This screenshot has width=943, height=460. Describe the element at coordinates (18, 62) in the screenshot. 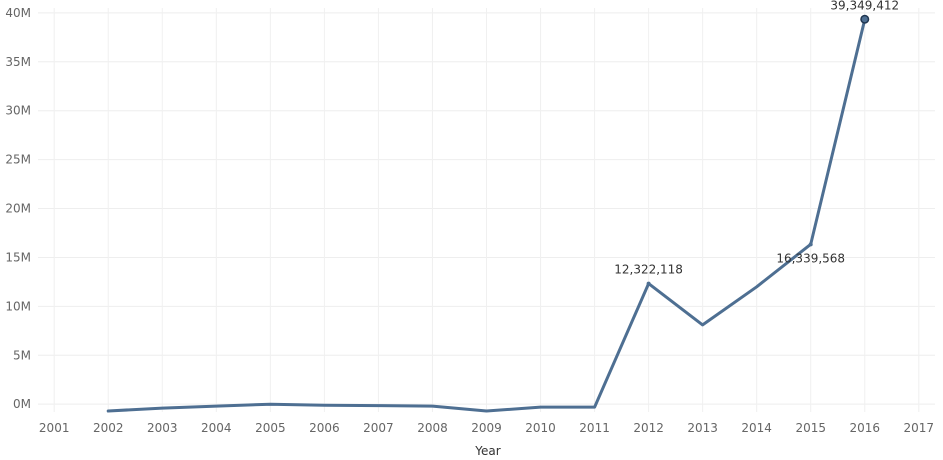

I see `y-tick-label: 35M` at that location.